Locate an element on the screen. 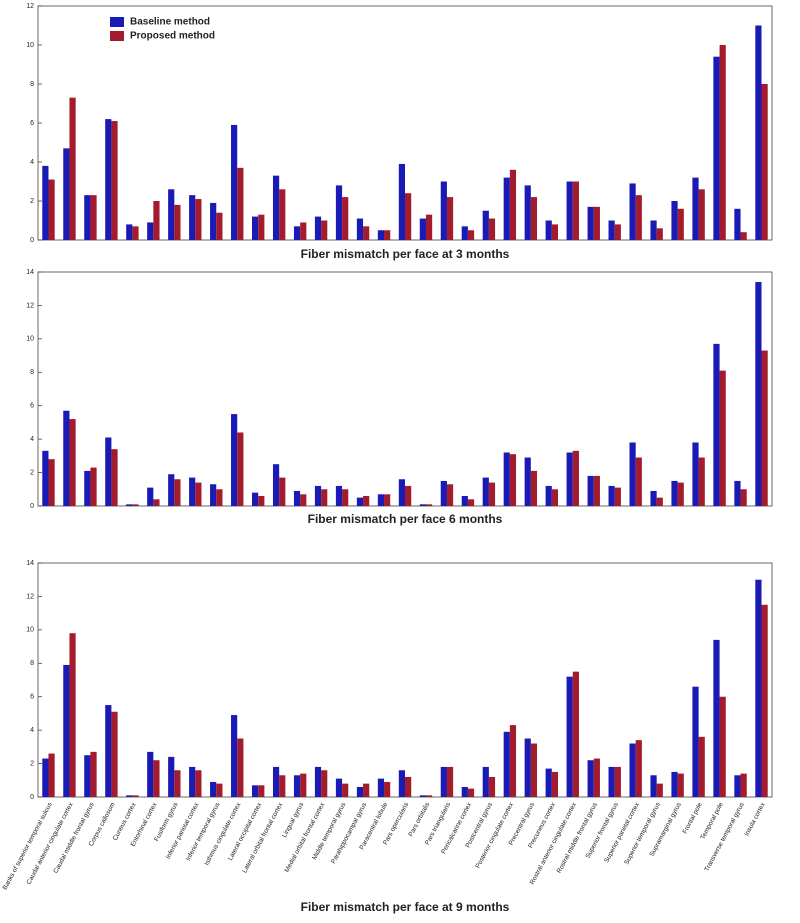 This screenshot has height=923, width=800. x-tick-label: Frontal pole is located at coordinates (693, 818).